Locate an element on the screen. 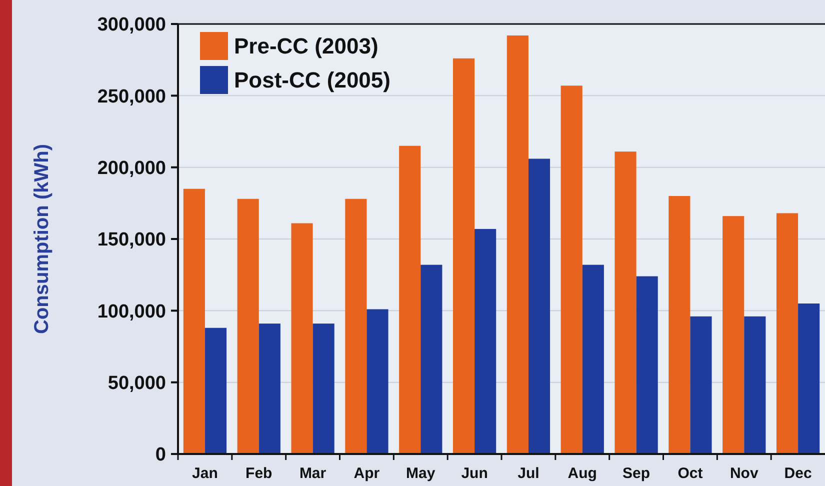 The height and width of the screenshot is (486, 825). x-tick-label: Nov is located at coordinates (744, 473).